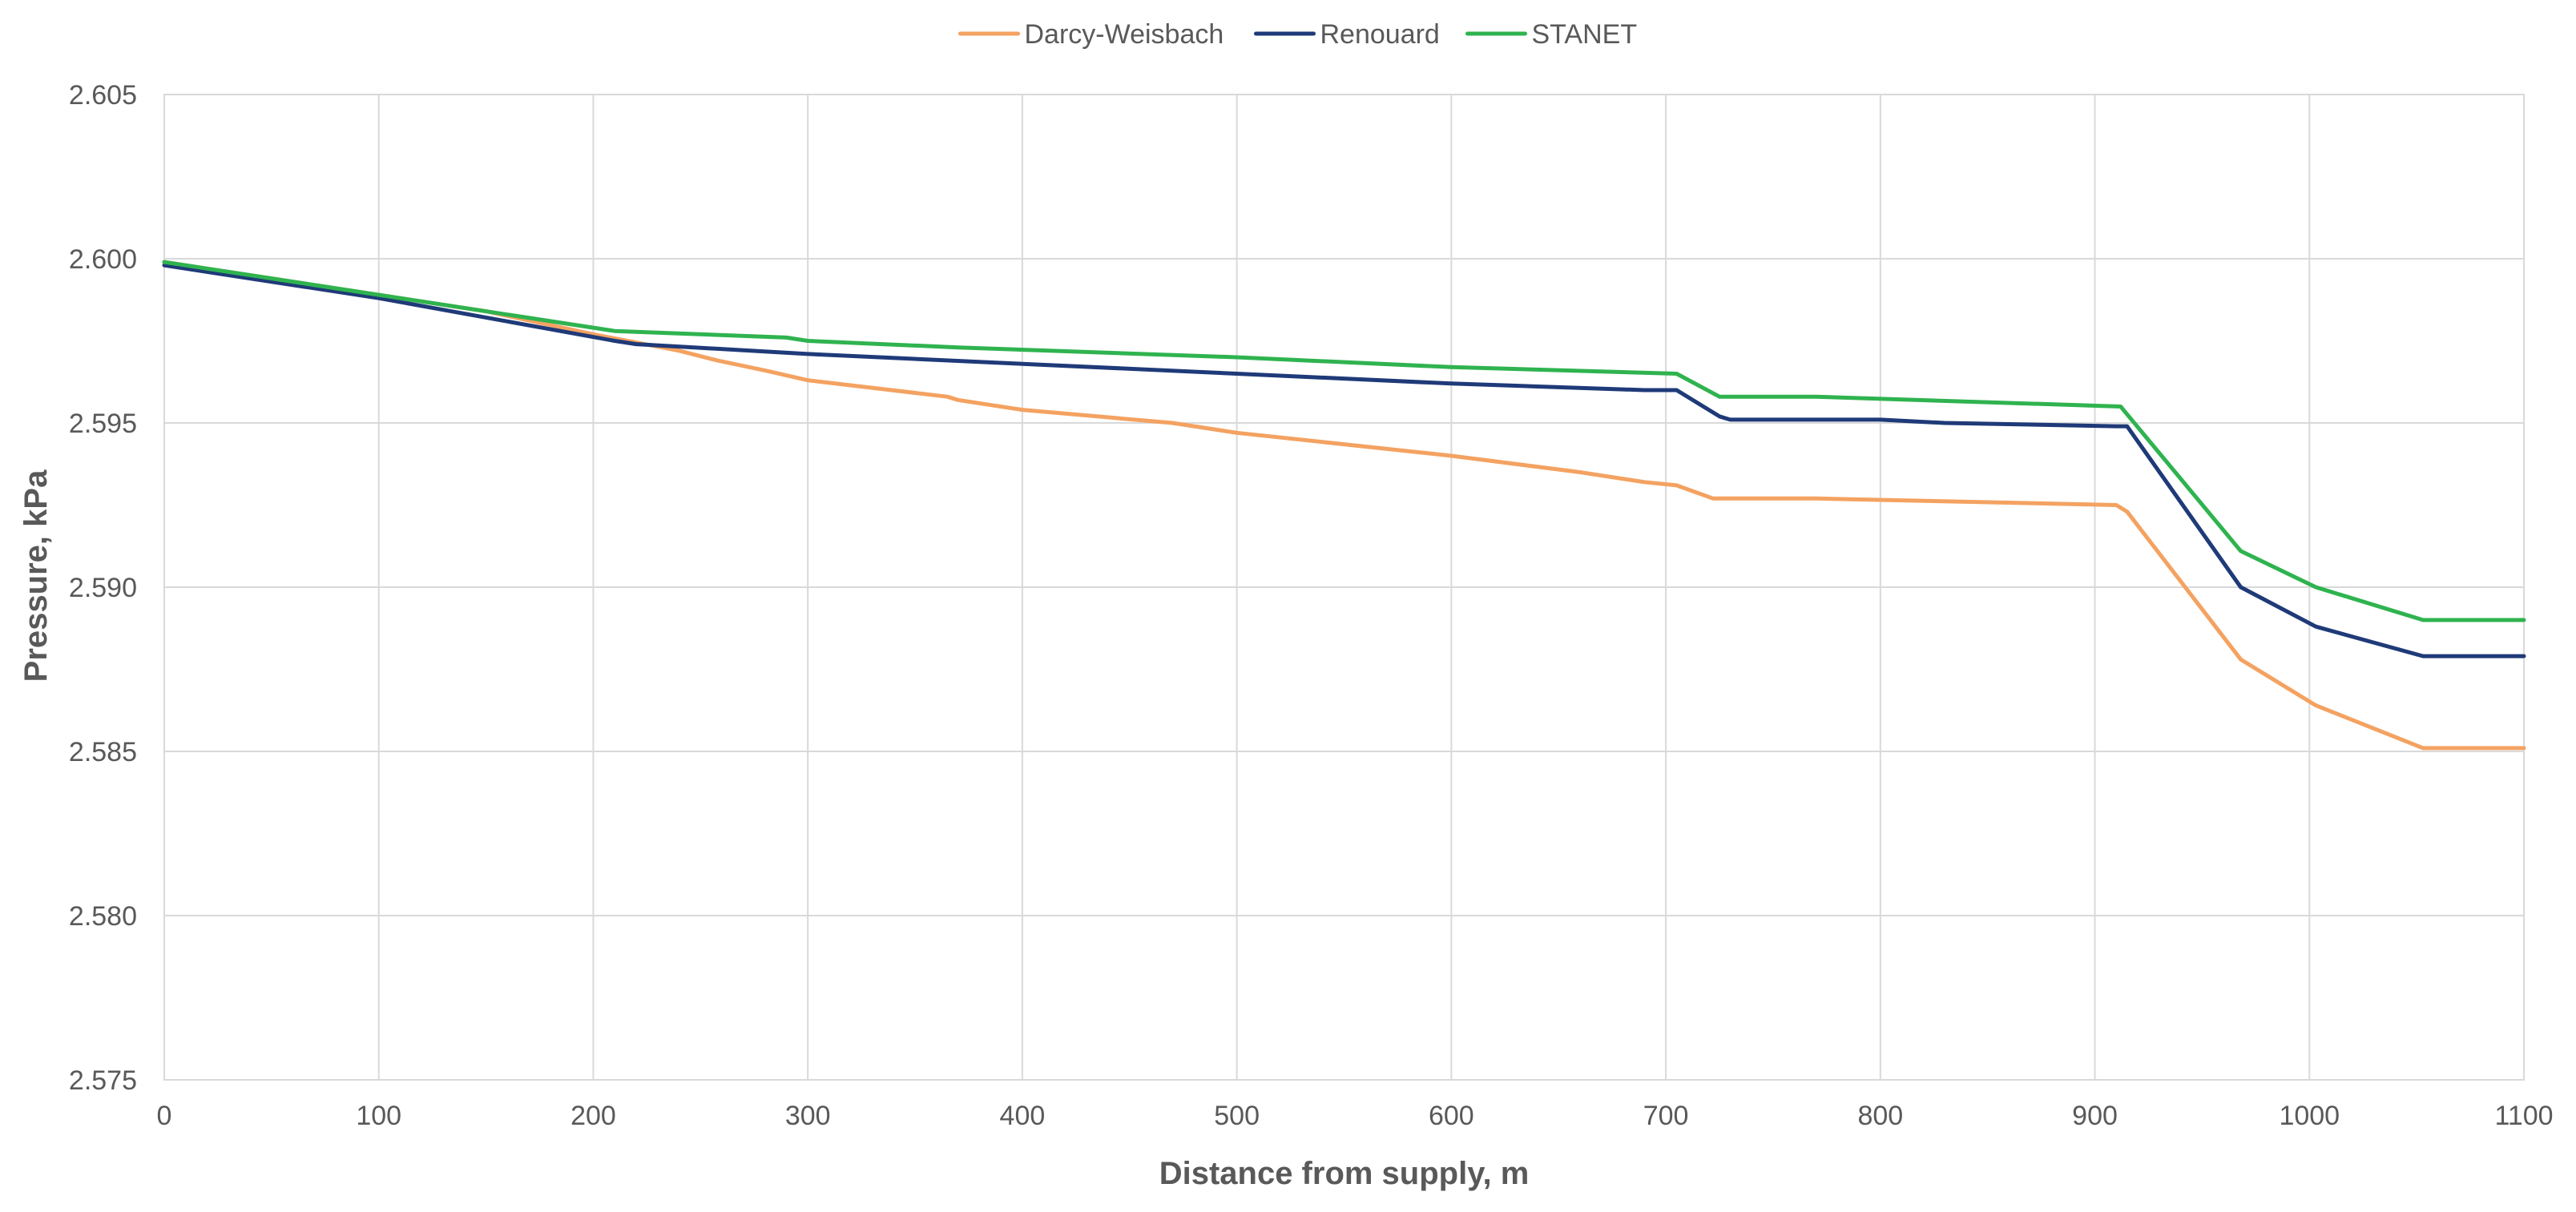 The width and height of the screenshot is (2576, 1212). Describe the element at coordinates (103, 95) in the screenshot. I see `y-tick-label: 2.605` at that location.